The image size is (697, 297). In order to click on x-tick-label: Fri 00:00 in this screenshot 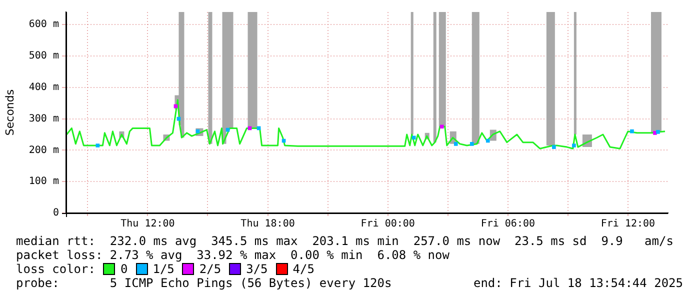, I will do `click(387, 224)`.